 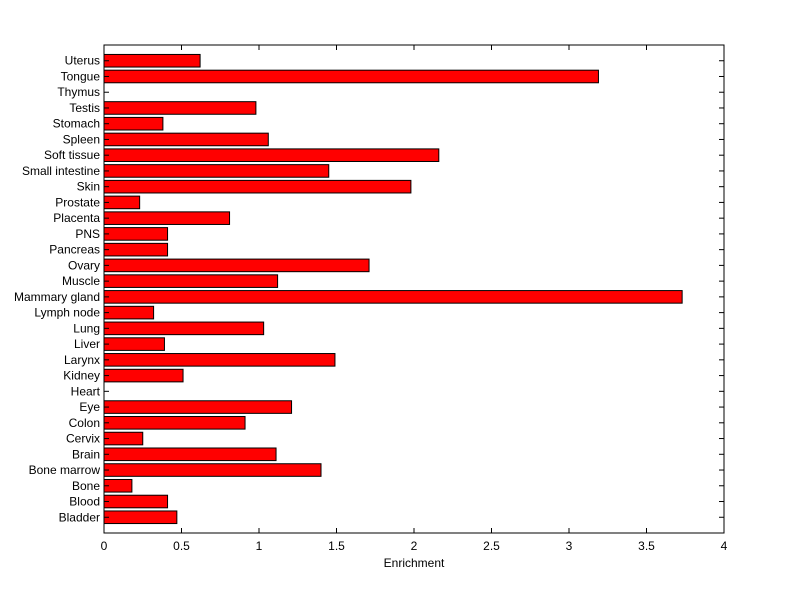 What do you see at coordinates (86, 328) in the screenshot?
I see `category-label: Lung` at bounding box center [86, 328].